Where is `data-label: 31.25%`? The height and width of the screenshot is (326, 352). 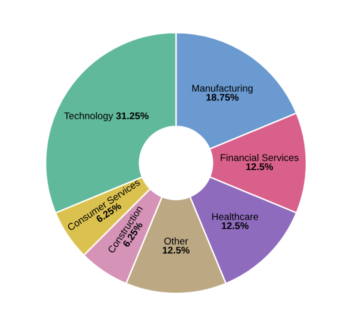
data-label: 31.25% is located at coordinates (132, 116).